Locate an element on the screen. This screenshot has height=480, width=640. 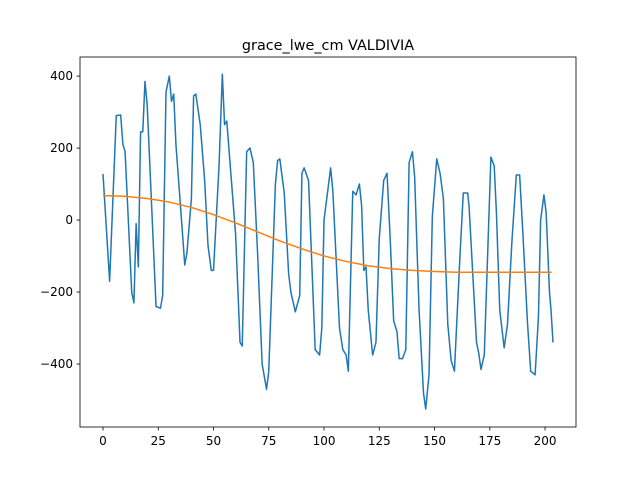
x-tick-label: 125 is located at coordinates (379, 441).